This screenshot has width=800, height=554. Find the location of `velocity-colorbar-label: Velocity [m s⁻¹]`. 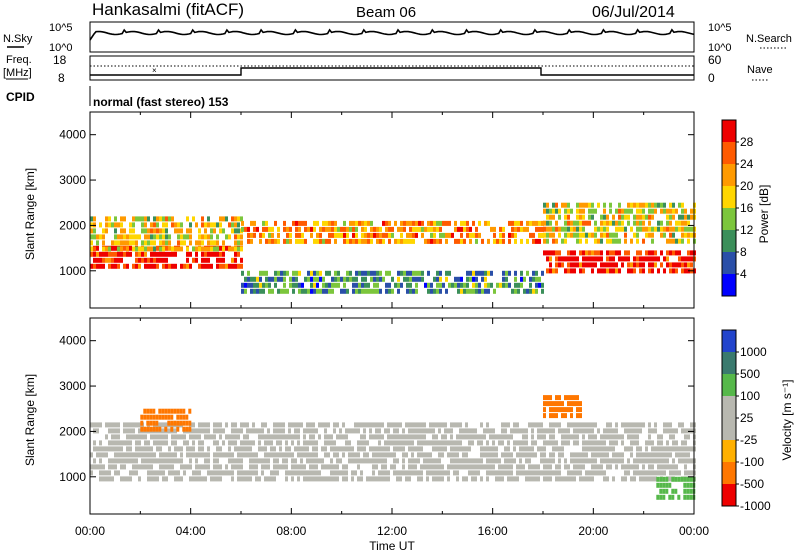

velocity-colorbar-label: Velocity [m s⁻¹] is located at coordinates (787, 419).